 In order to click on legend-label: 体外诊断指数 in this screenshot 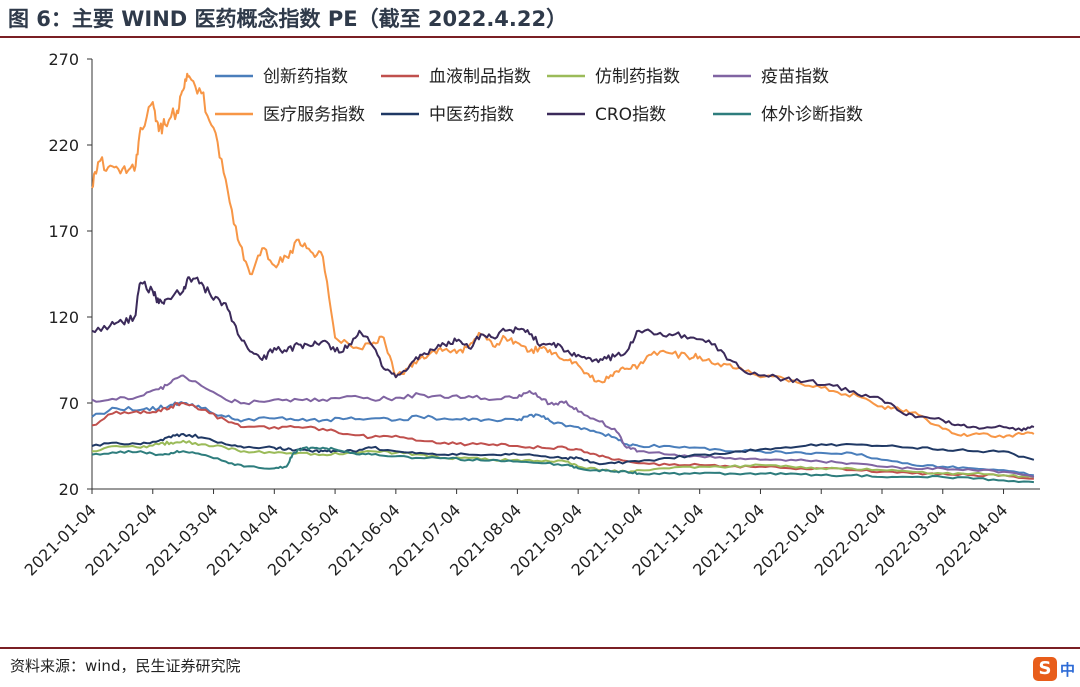, I will do `click(812, 115)`.